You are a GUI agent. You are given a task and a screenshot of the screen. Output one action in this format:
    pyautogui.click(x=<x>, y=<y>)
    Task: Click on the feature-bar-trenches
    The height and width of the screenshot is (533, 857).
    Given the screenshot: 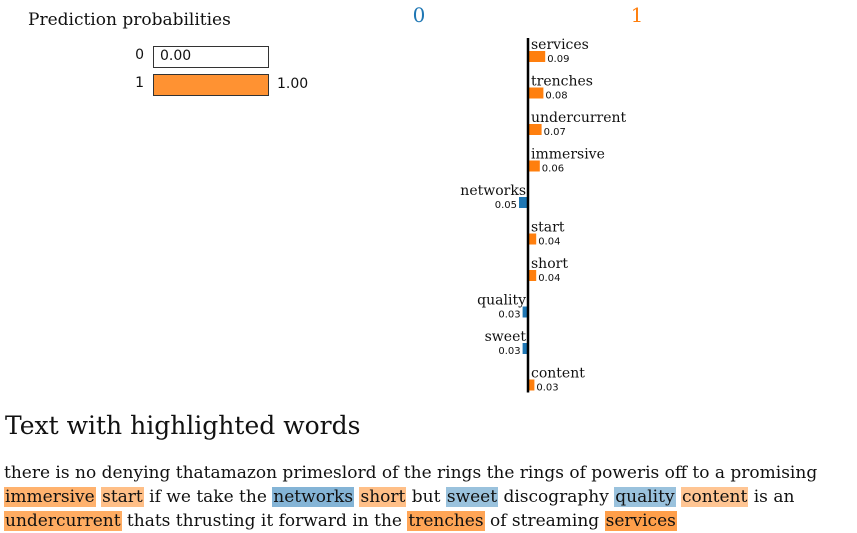 What is the action you would take?
    pyautogui.click(x=536, y=93)
    